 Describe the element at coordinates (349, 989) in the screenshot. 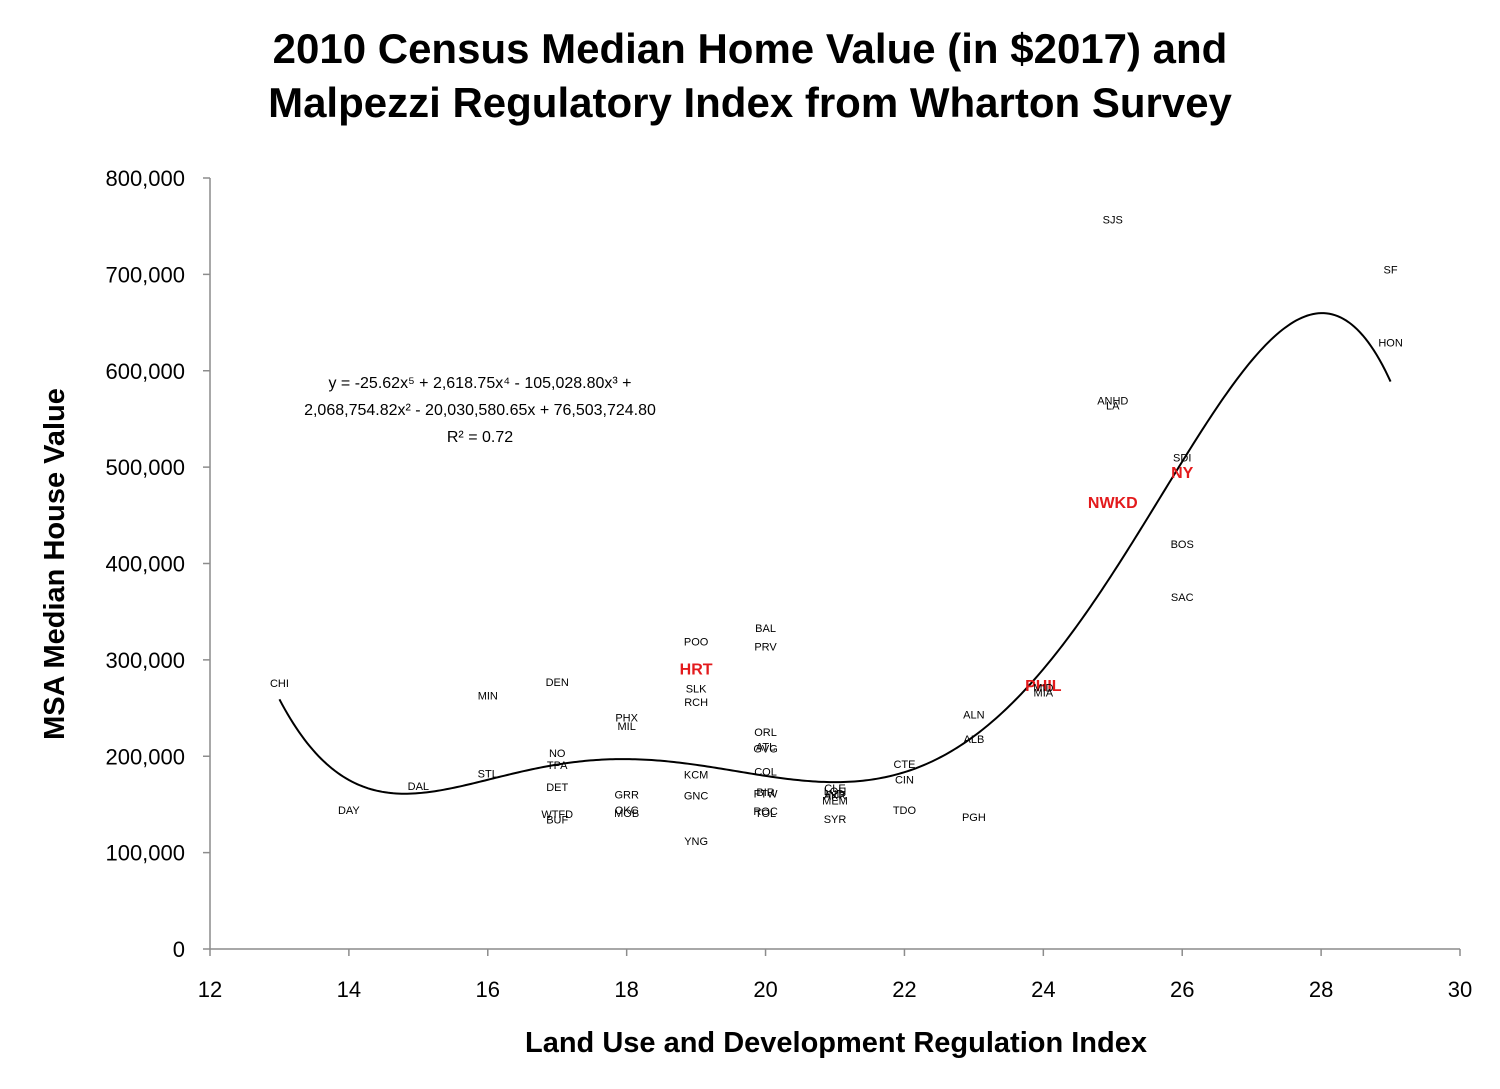

I see `x-tick-label: 14` at that location.